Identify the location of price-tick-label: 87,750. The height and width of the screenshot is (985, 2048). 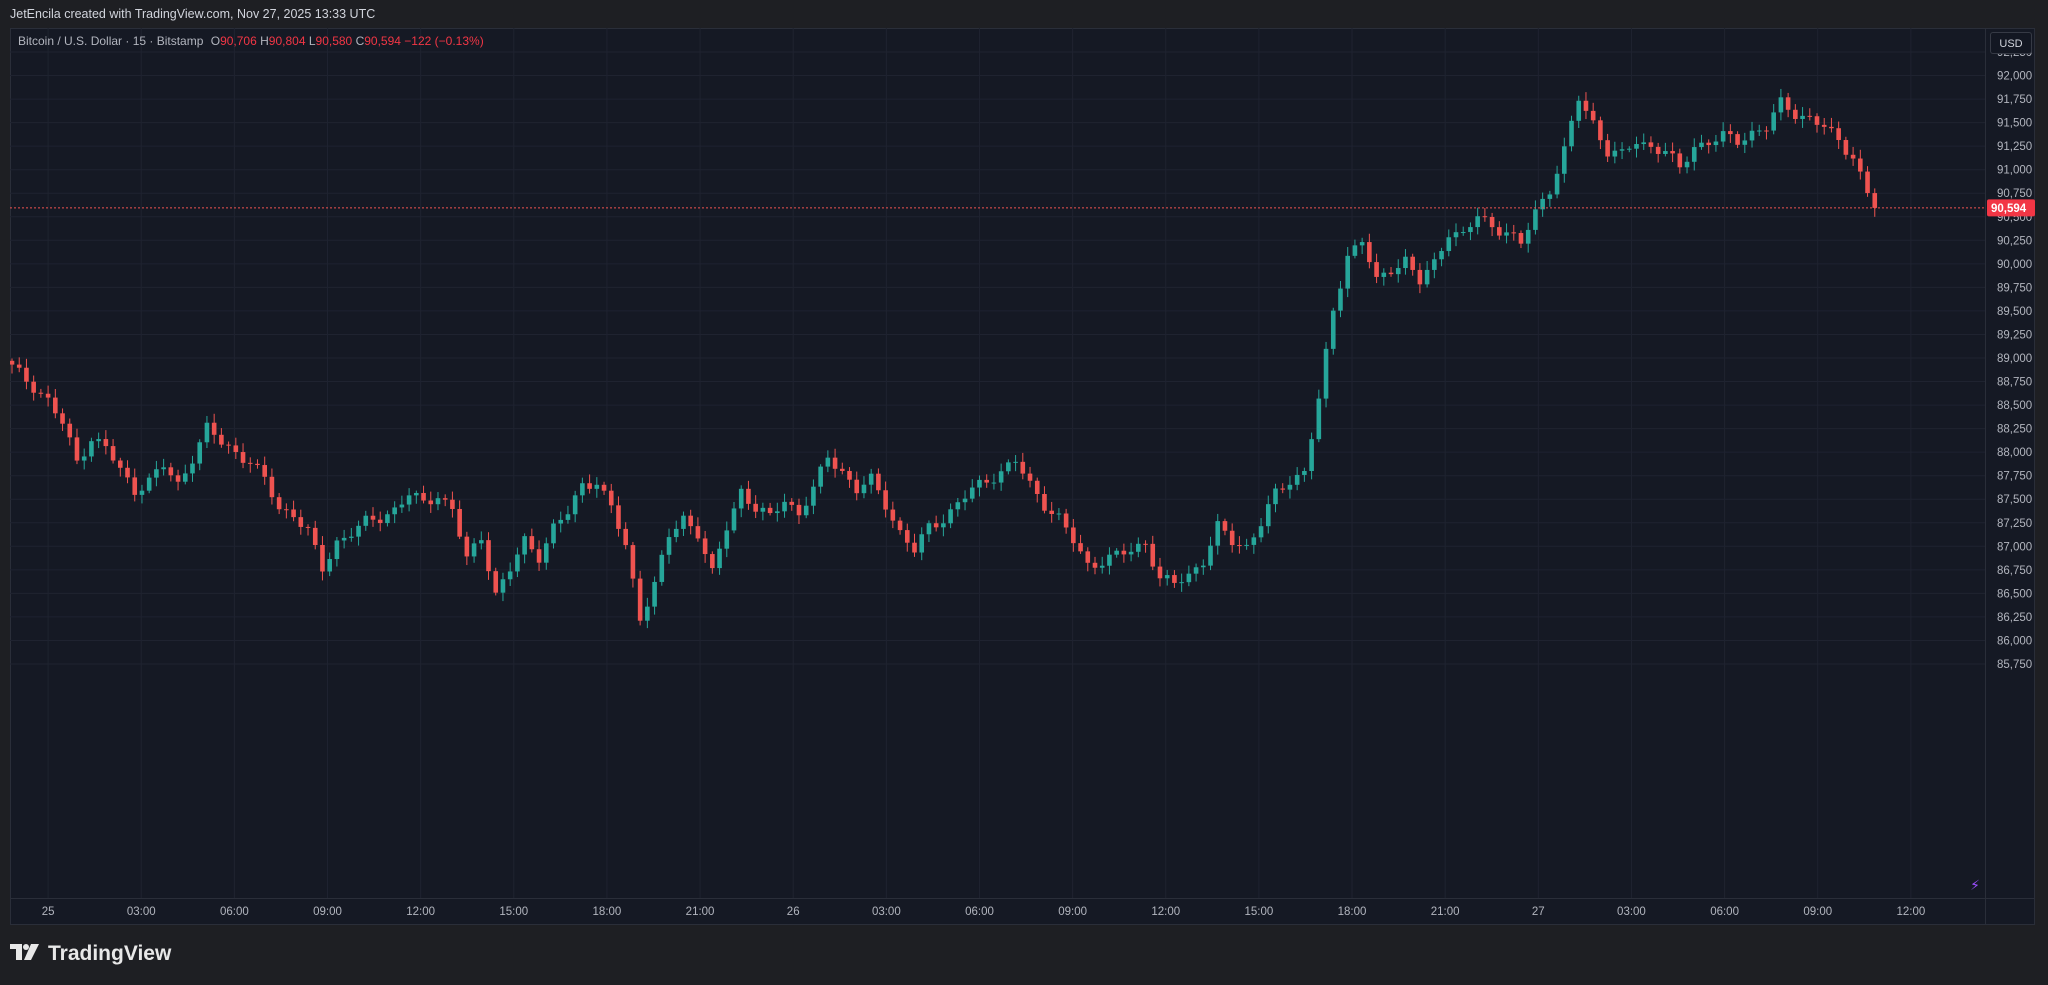
(2014, 477).